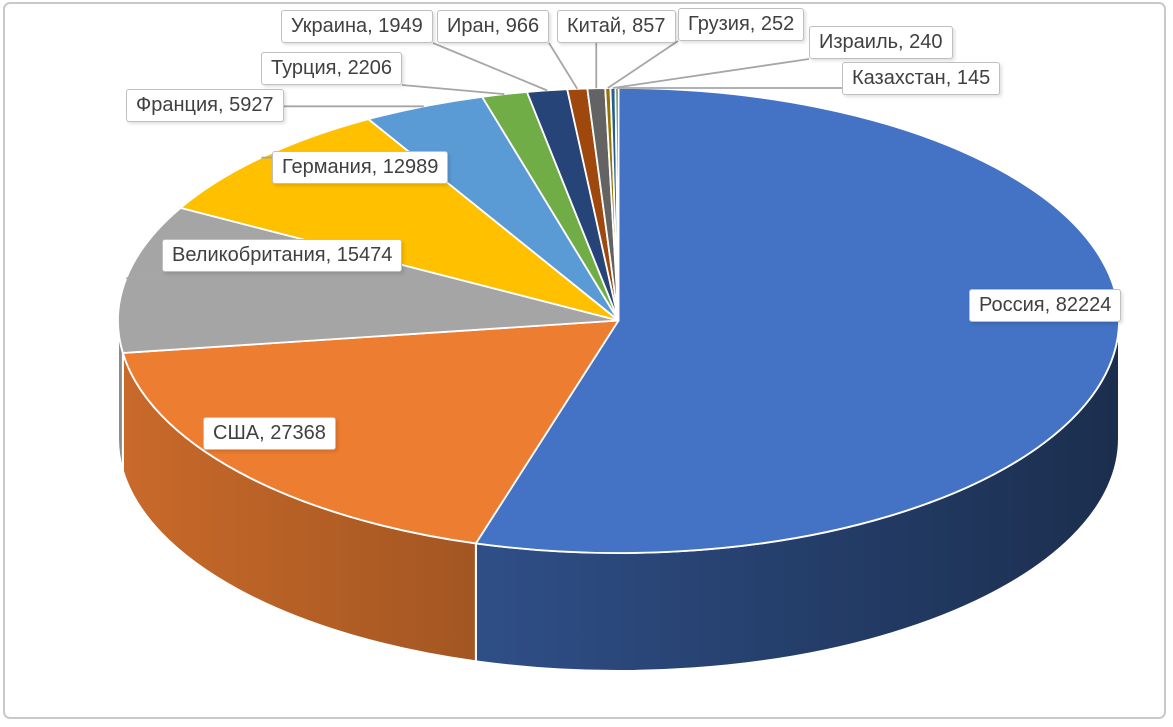 Image resolution: width=1173 pixels, height=727 pixels. What do you see at coordinates (332, 68) in the screenshot?
I see `data-label-5: Турция, 2206` at bounding box center [332, 68].